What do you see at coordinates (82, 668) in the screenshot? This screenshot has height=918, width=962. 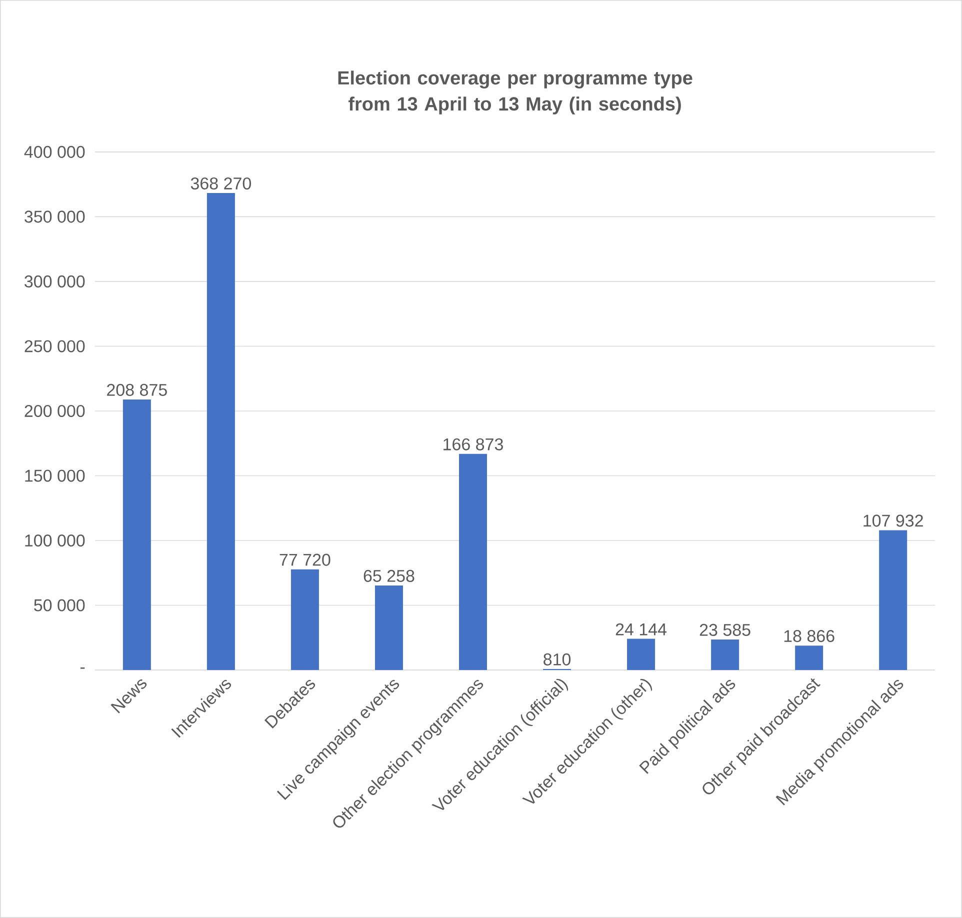 I see `y-tick-label: -` at bounding box center [82, 668].